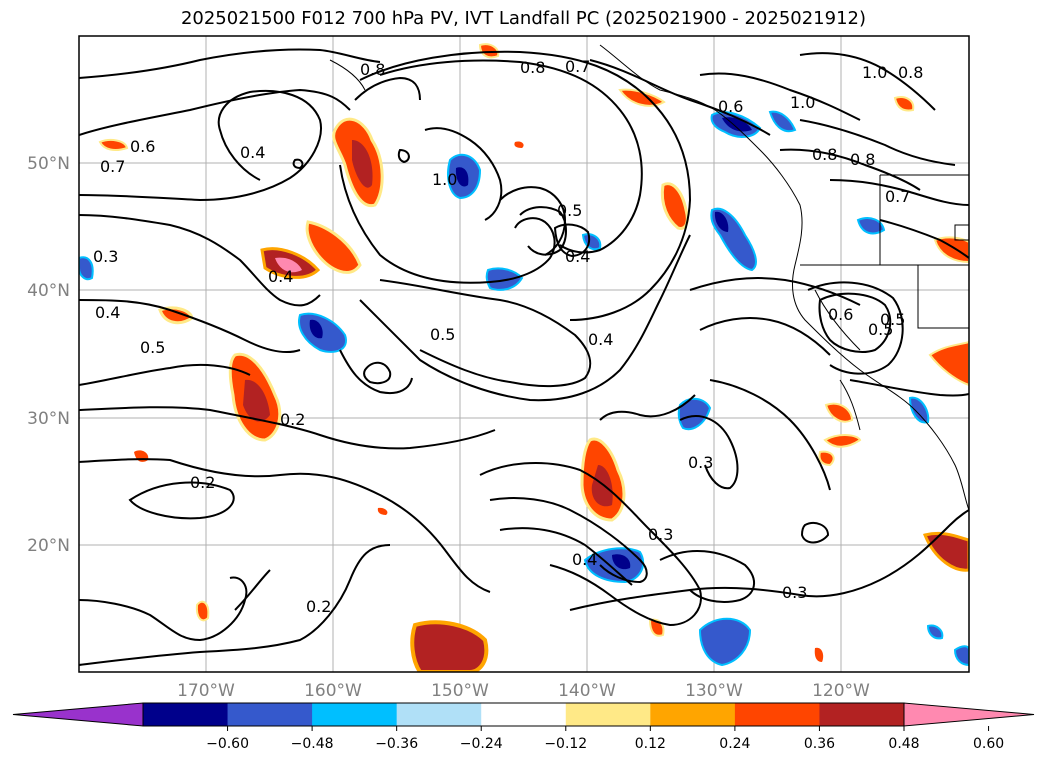  What do you see at coordinates (841, 691) in the screenshot?
I see `lon-label-120w: 120°W` at bounding box center [841, 691].